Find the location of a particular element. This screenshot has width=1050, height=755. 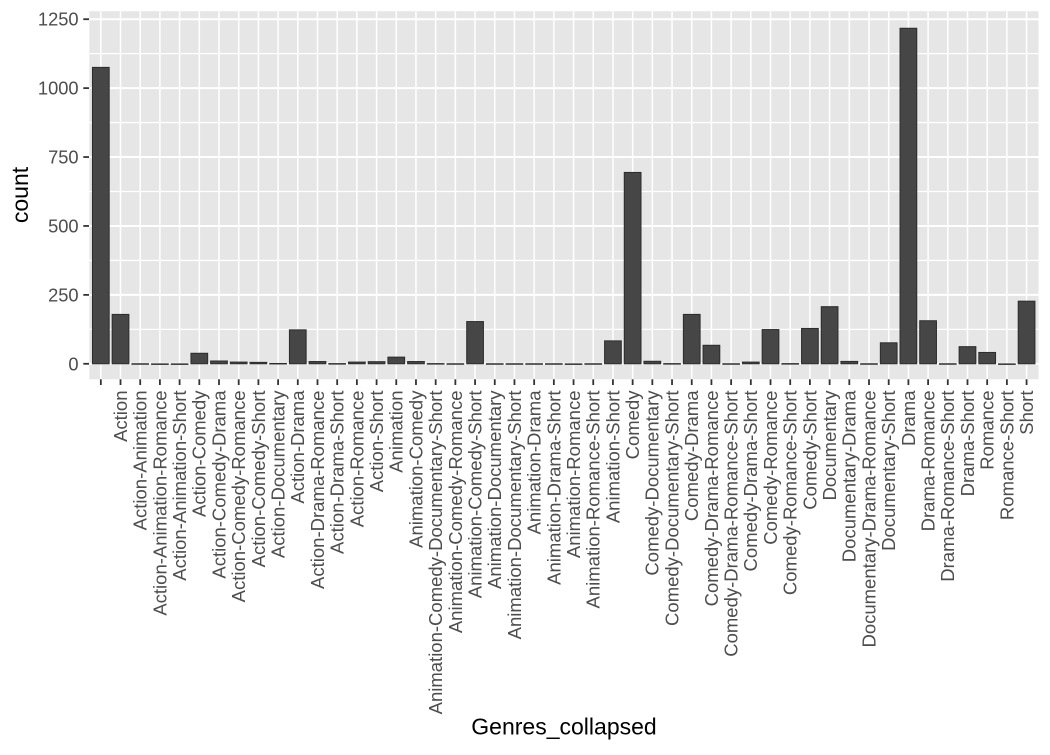

svg-text: Action-Animation is located at coordinates (140, 461).